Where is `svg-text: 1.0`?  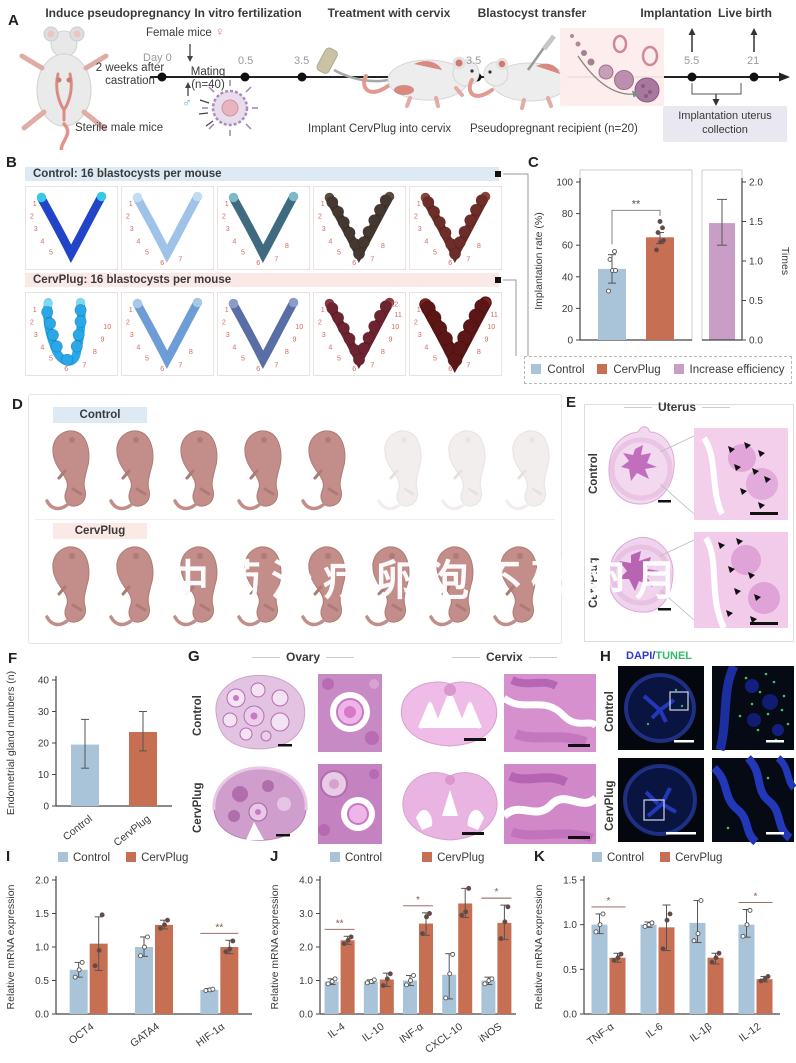 svg-text: 1.0 is located at coordinates (42, 948).